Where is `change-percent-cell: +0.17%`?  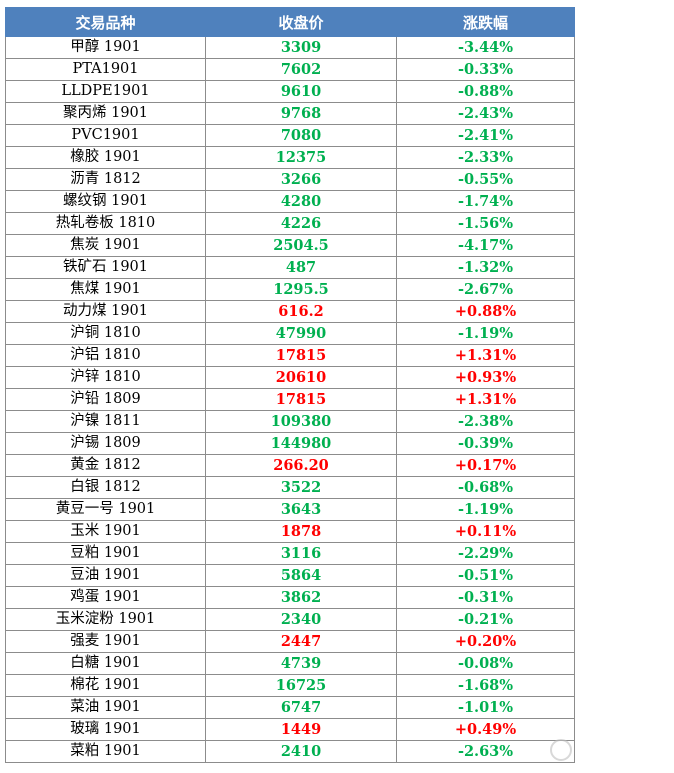
change-percent-cell: +0.17% is located at coordinates (485, 465).